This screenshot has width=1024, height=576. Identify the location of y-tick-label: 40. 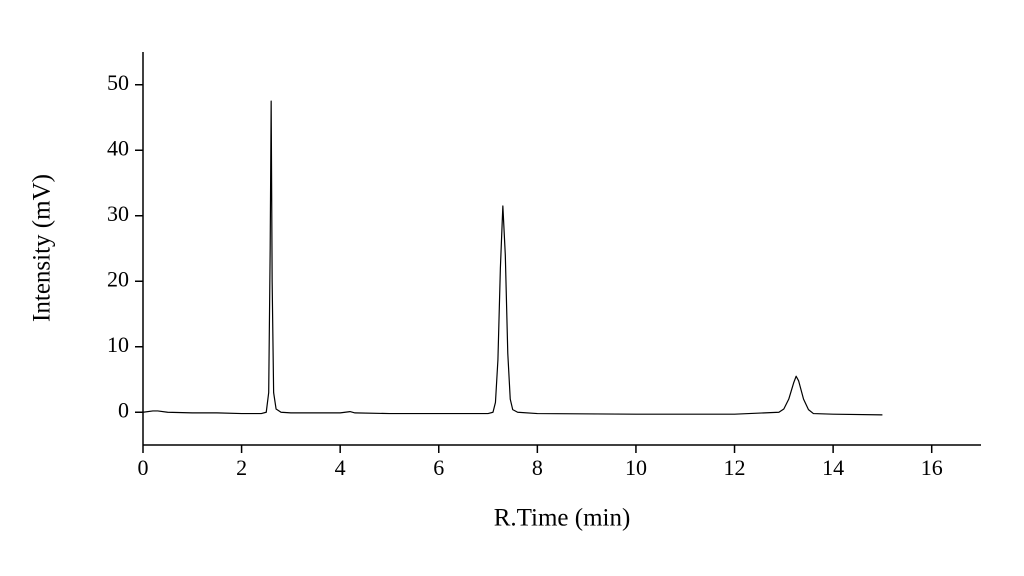
(118, 147).